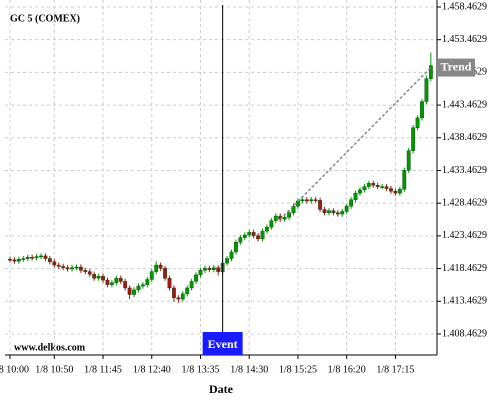 Image resolution: width=500 pixels, height=400 pixels. What do you see at coordinates (464, 333) in the screenshot?
I see `y-tick-label: 1.408.4629` at bounding box center [464, 333].